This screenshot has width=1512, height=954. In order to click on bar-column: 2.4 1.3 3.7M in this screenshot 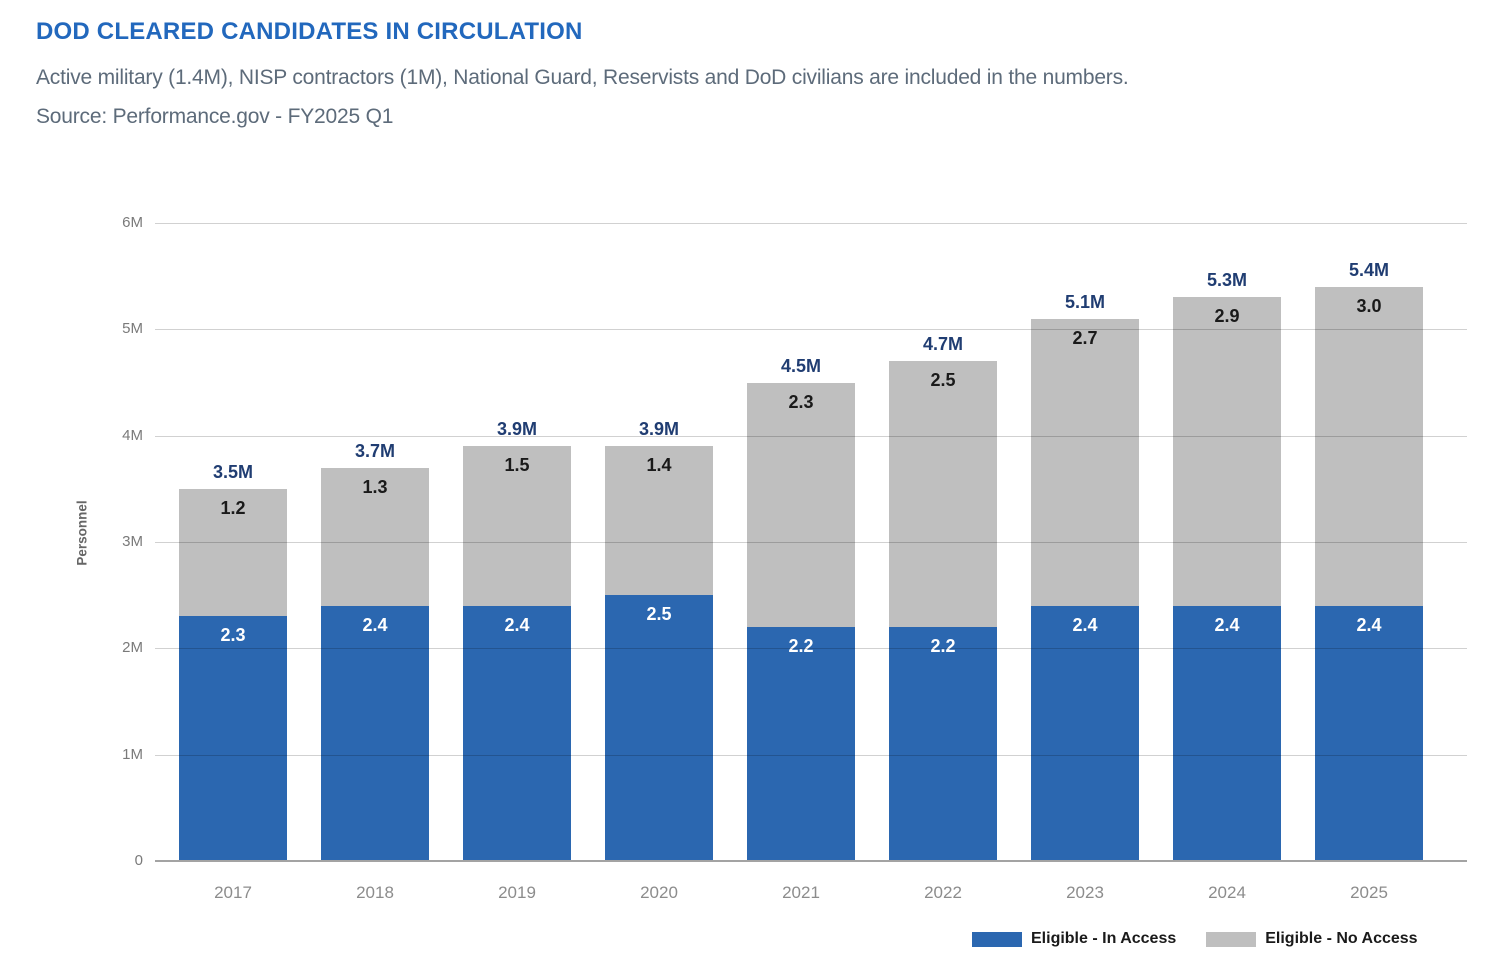, I will do `click(375, 542)`.